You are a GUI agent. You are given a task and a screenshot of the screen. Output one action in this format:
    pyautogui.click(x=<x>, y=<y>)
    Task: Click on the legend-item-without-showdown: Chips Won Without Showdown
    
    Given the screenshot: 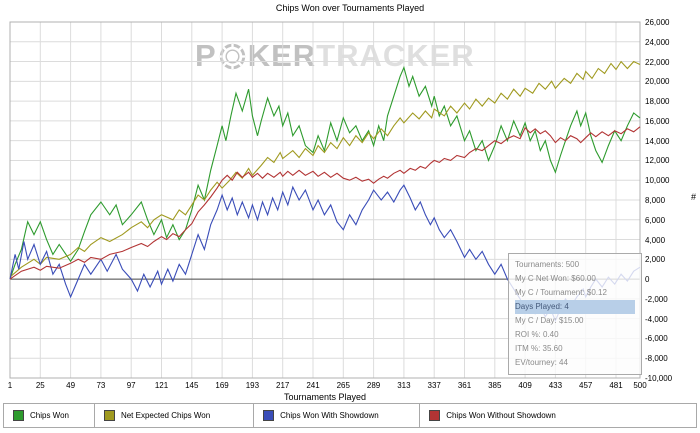 What is the action you would take?
    pyautogui.click(x=557, y=415)
    